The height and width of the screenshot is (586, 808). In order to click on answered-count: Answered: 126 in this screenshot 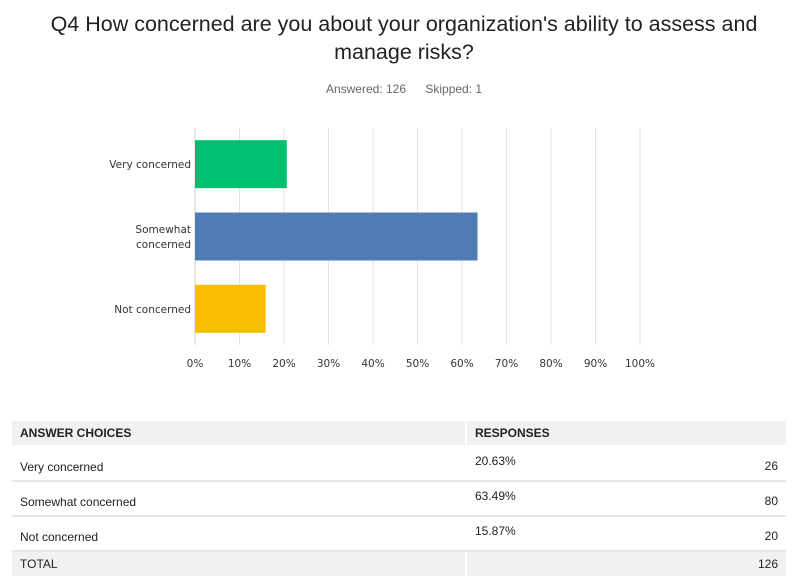, I will do `click(365, 89)`.